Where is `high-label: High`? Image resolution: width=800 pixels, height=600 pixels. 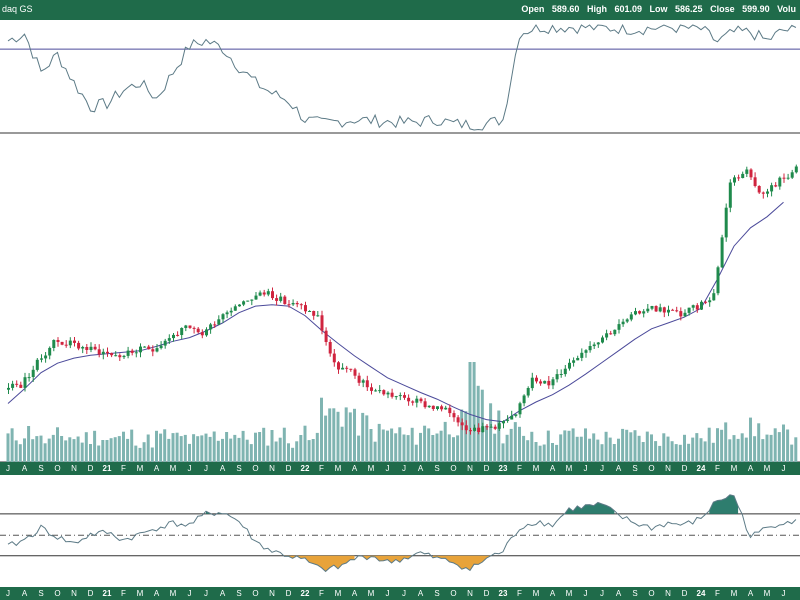
high-label: High is located at coordinates (596, 9).